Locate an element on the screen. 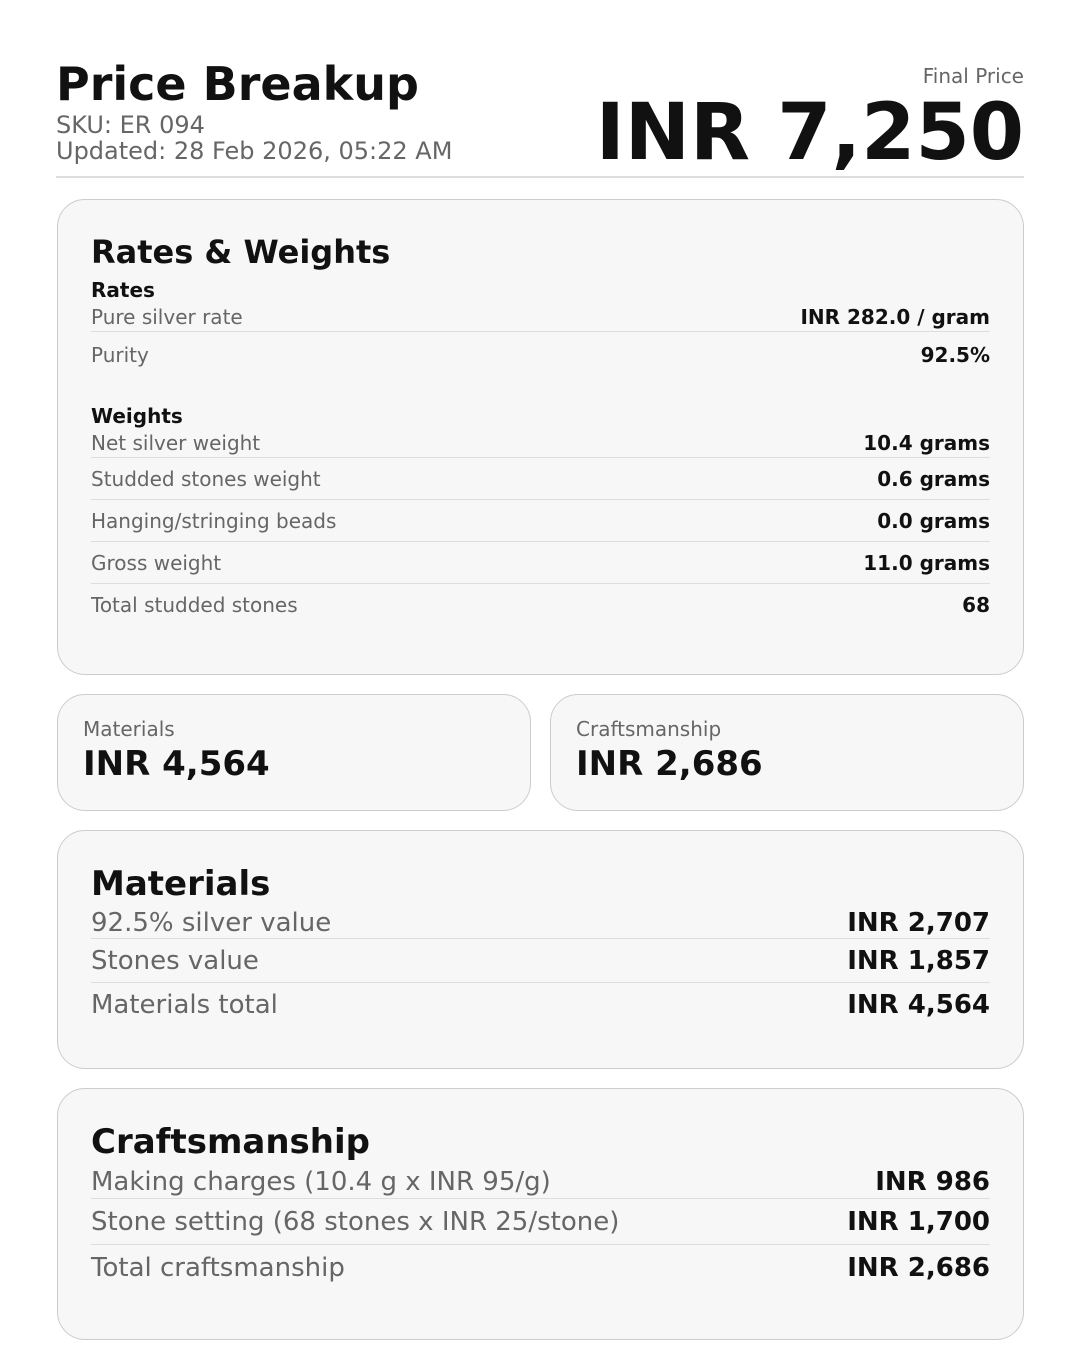 The image size is (1080, 1350). summary-label: Craftsmanship is located at coordinates (649, 729).